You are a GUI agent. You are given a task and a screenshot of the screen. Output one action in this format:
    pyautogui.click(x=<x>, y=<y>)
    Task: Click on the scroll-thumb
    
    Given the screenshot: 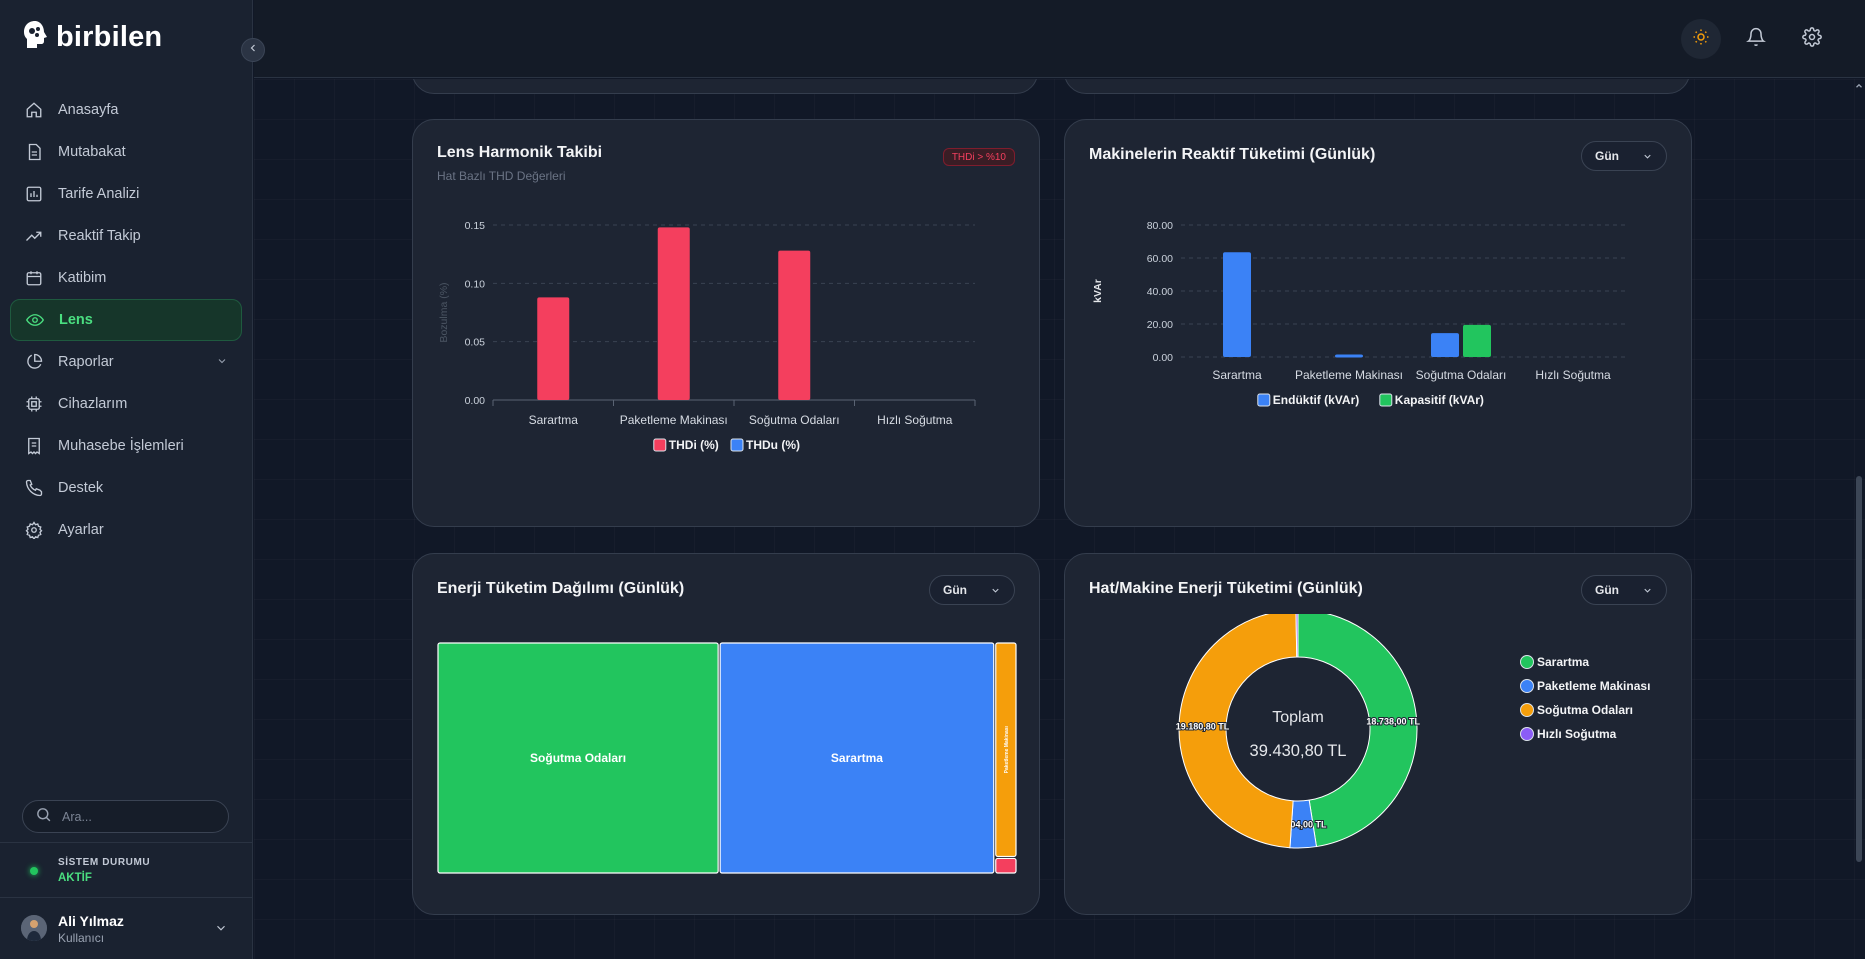 What is the action you would take?
    pyautogui.click(x=1859, y=669)
    